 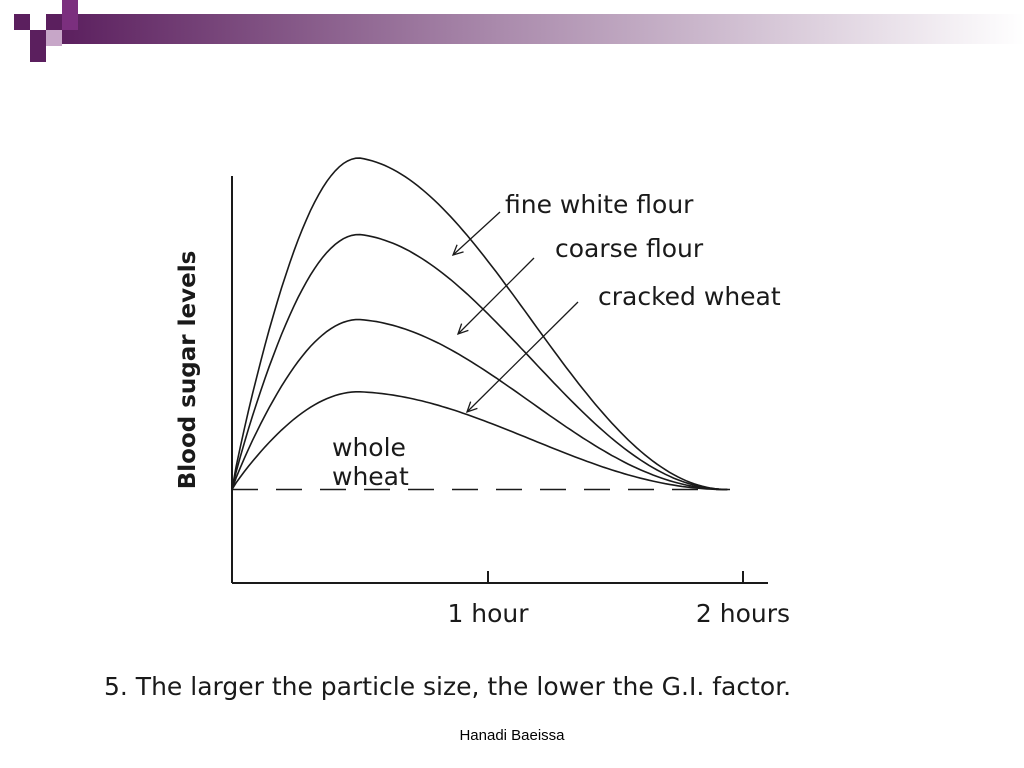 I want to click on header-gradient-bar, so click(x=542, y=29).